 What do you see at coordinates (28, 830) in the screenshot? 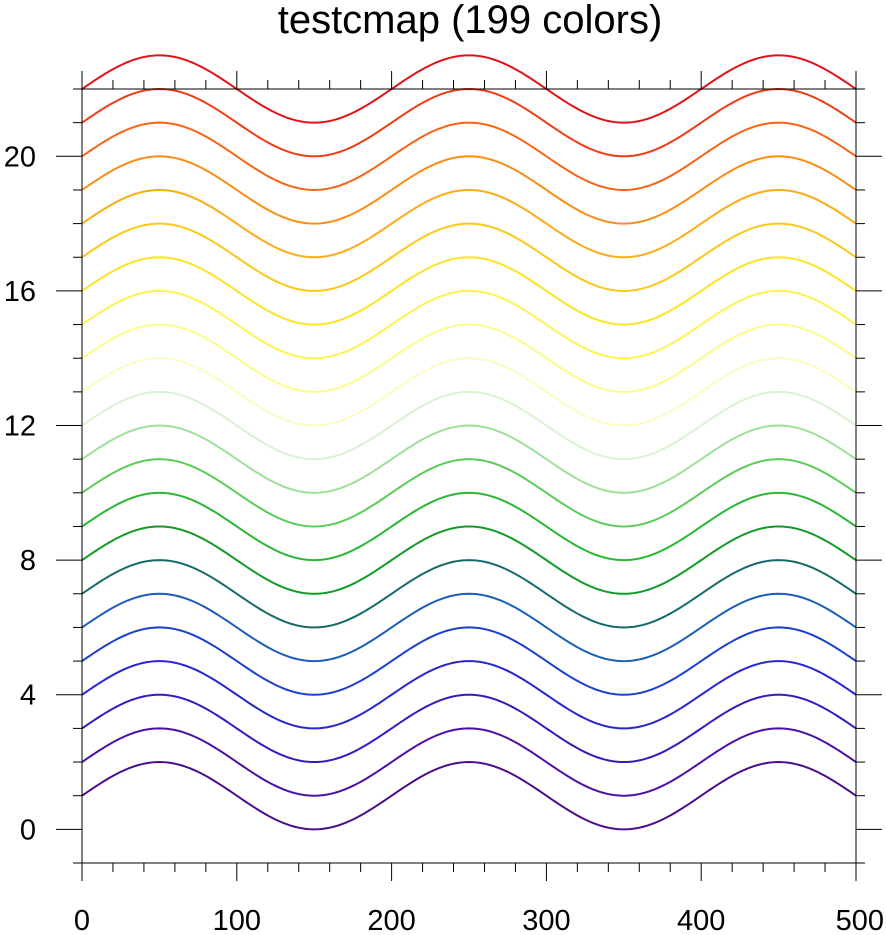
I see `y-tick-label: 0` at bounding box center [28, 830].